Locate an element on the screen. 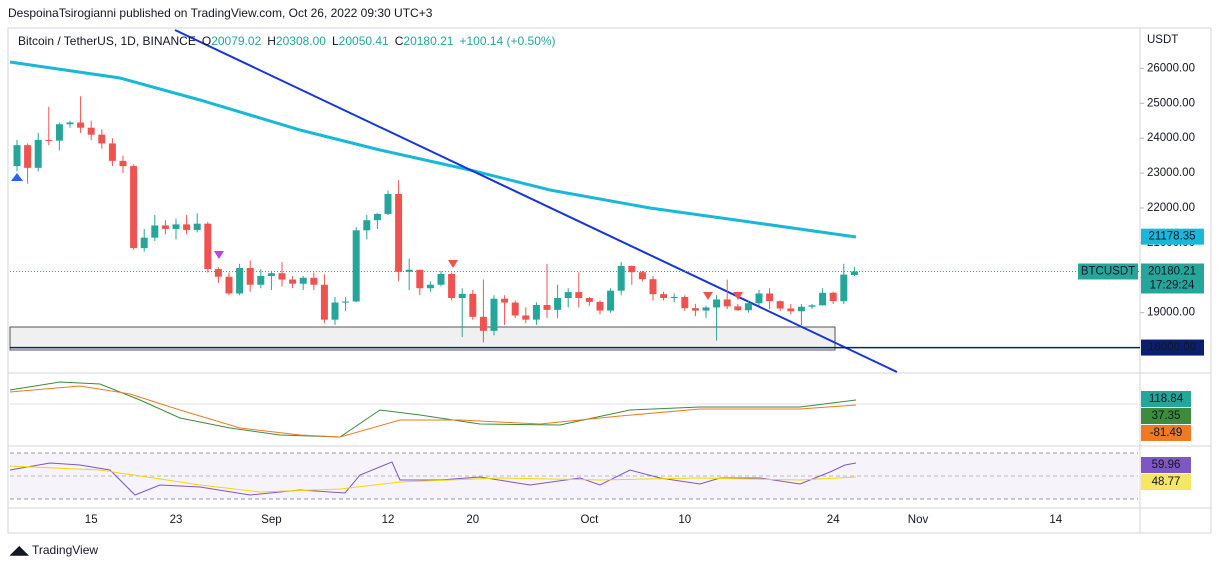 This screenshot has height=569, width=1219. support-zone is located at coordinates (422, 338).